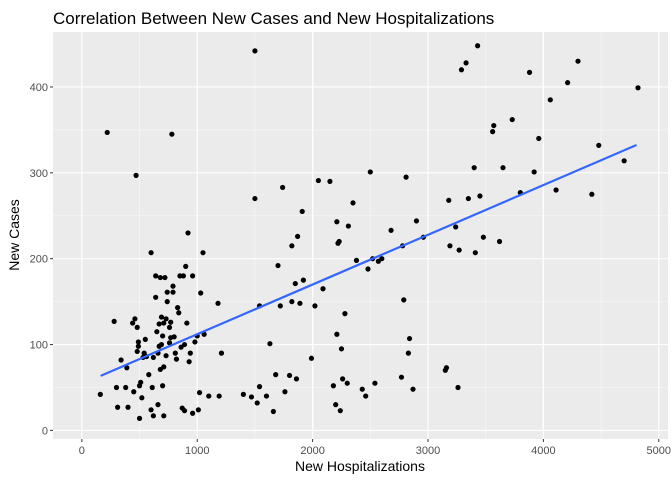 The width and height of the screenshot is (672, 480). I want to click on x-axis: 0 1000 2000 3000 4000 5000, so click(375, 448).